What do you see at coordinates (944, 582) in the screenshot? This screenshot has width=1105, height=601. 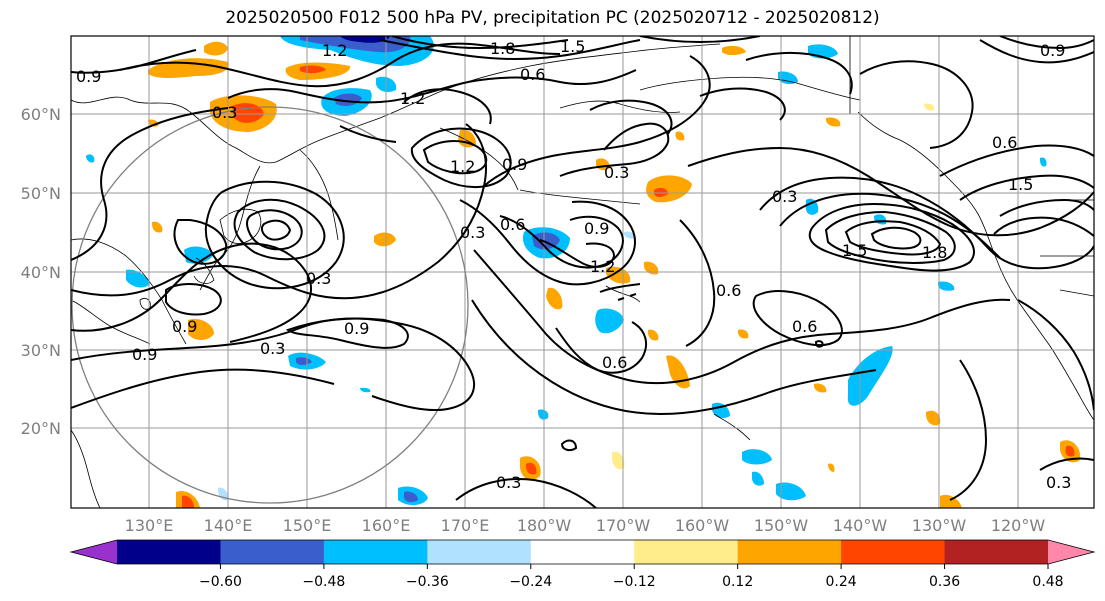 I see `colorbar-tick-label: 0.36` at bounding box center [944, 582].